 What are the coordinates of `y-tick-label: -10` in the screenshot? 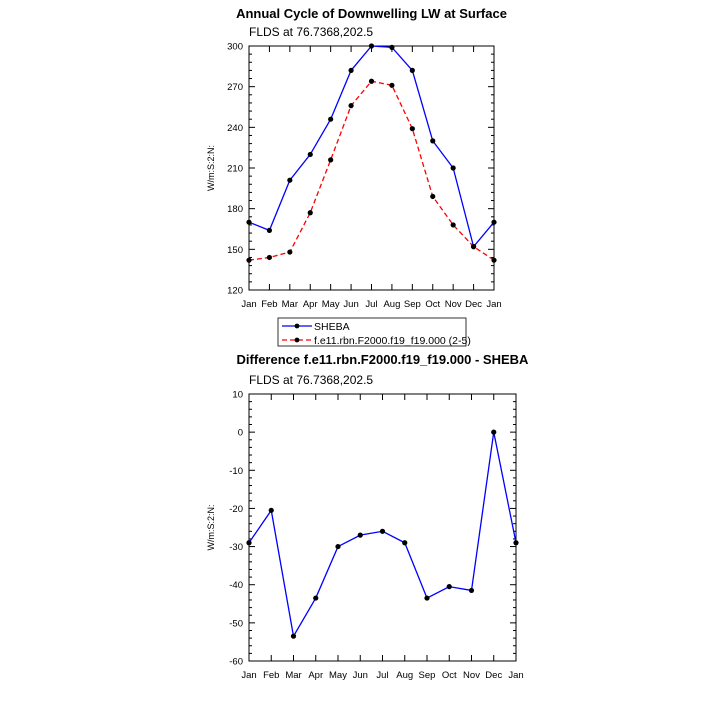 It's located at (236, 471).